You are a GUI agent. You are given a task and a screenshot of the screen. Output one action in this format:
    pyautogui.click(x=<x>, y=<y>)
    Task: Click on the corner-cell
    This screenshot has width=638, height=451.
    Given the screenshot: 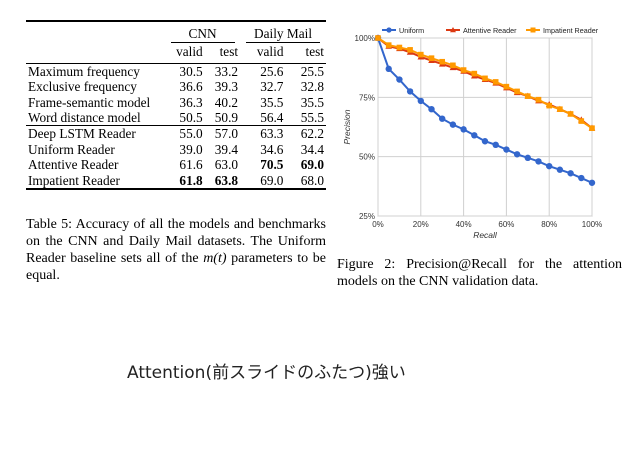 What is the action you would take?
    pyautogui.click(x=95, y=53)
    